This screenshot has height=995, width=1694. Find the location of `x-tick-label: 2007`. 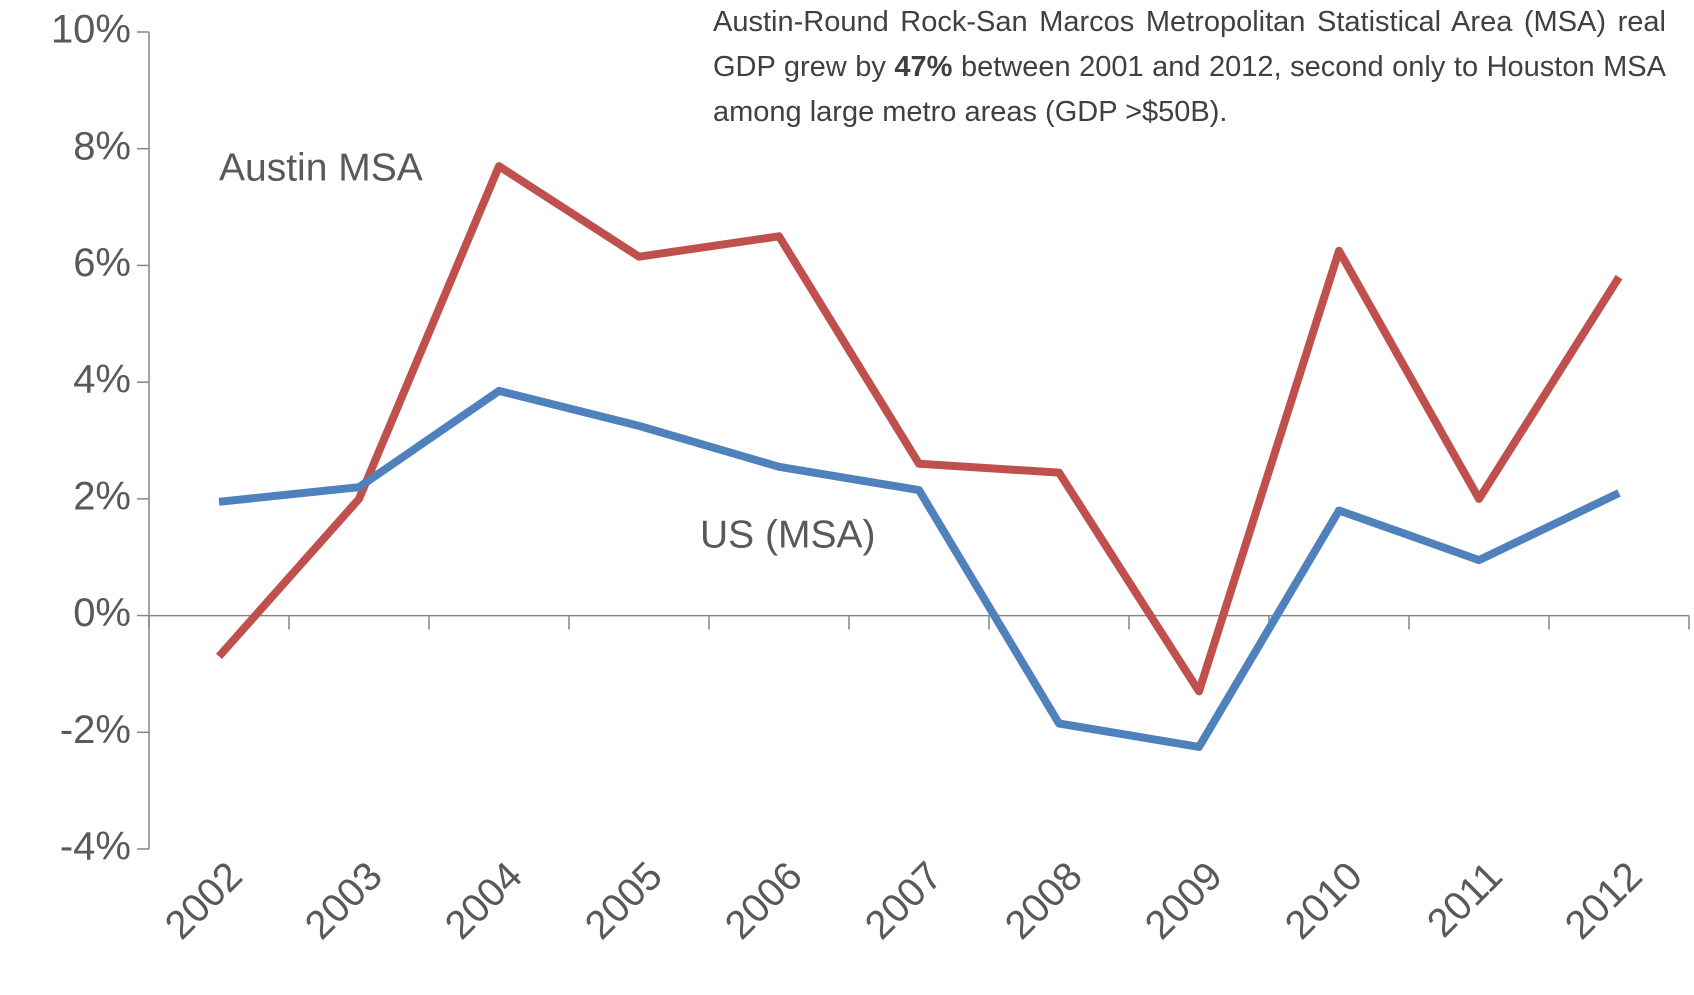

x-tick-label: 2007 is located at coordinates (904, 901).